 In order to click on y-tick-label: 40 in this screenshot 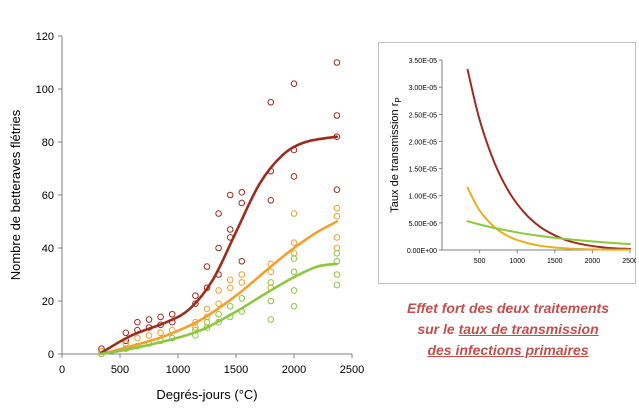, I will do `click(48, 249)`.